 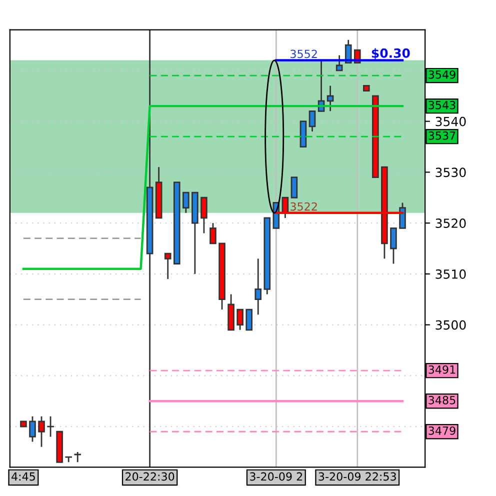 What do you see at coordinates (451, 223) in the screenshot?
I see `y-tick-label: 3520` at bounding box center [451, 223].